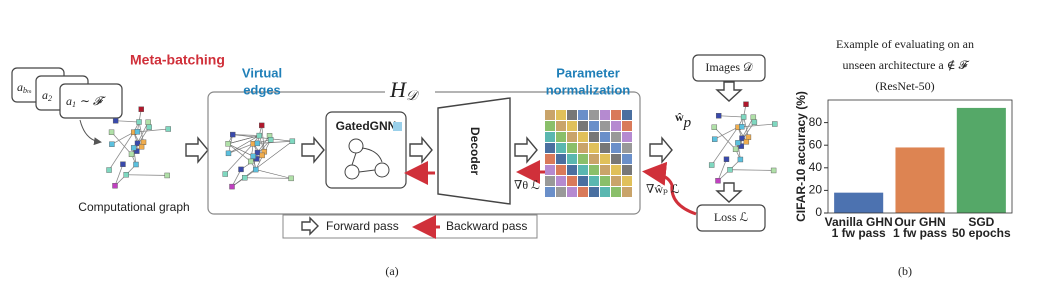 The width and height of the screenshot is (1039, 295). I want to click on images-label: Images 𝒟, so click(729, 67).